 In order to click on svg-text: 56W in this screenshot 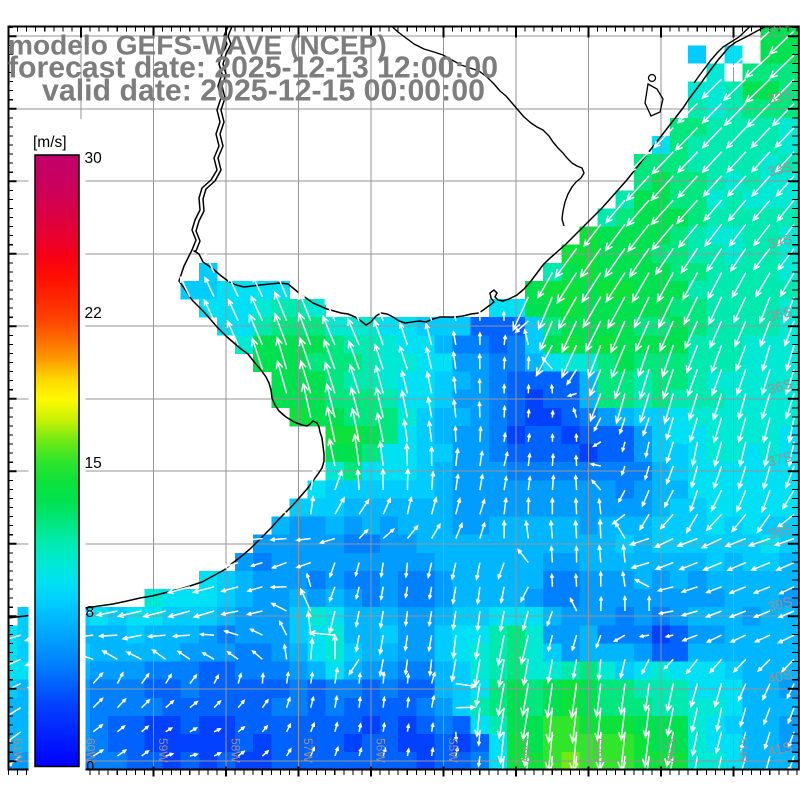, I will do `click(381, 750)`.